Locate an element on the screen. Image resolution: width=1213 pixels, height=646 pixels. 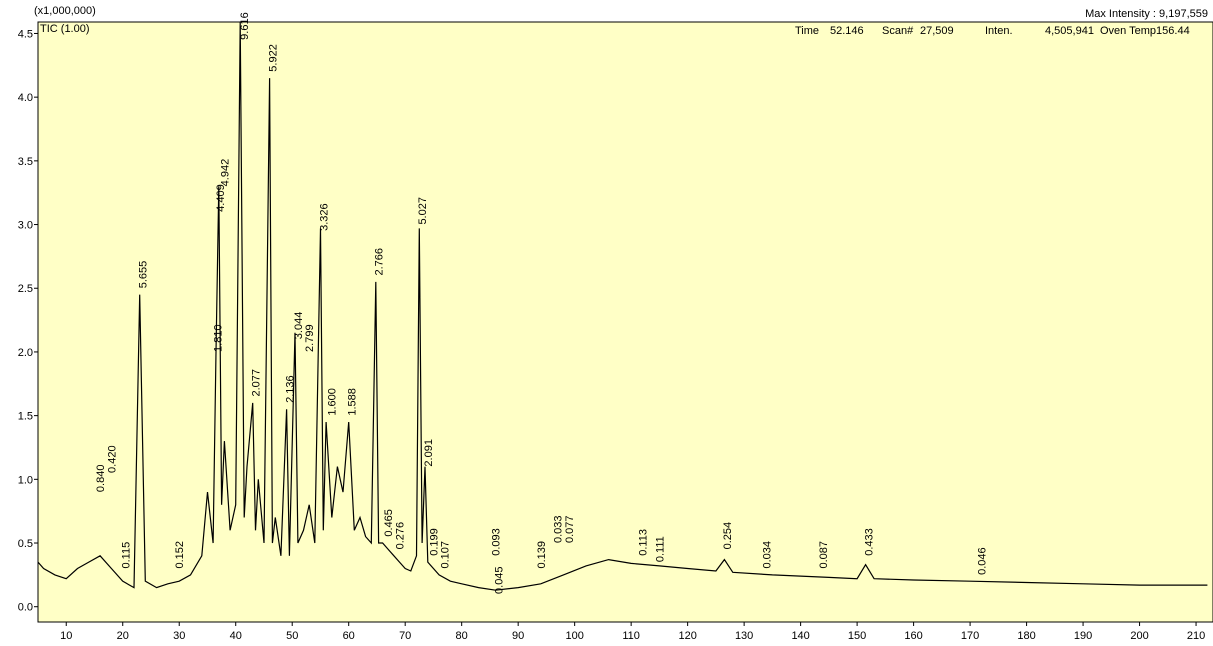
peak-label: 1.810 is located at coordinates (219, 338).